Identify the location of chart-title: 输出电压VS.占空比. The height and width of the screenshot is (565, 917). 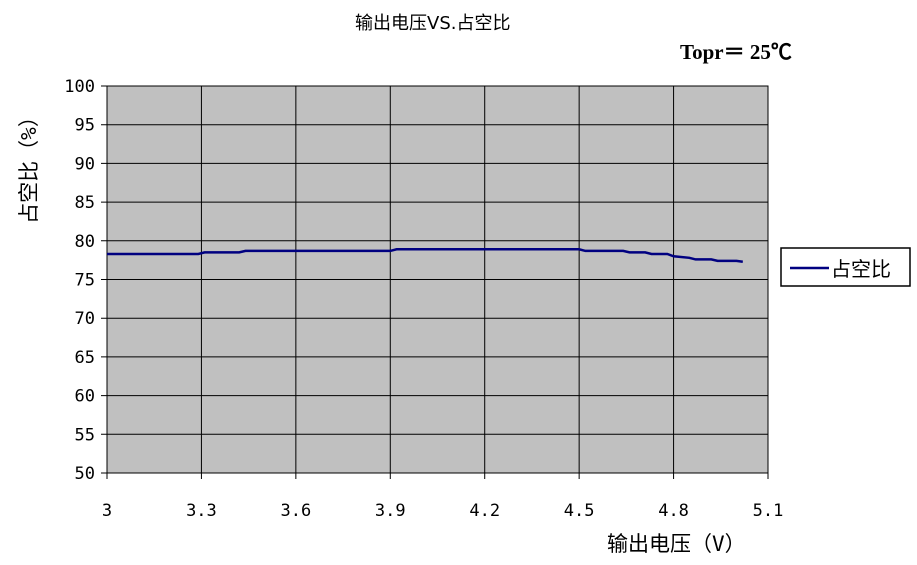
(433, 23).